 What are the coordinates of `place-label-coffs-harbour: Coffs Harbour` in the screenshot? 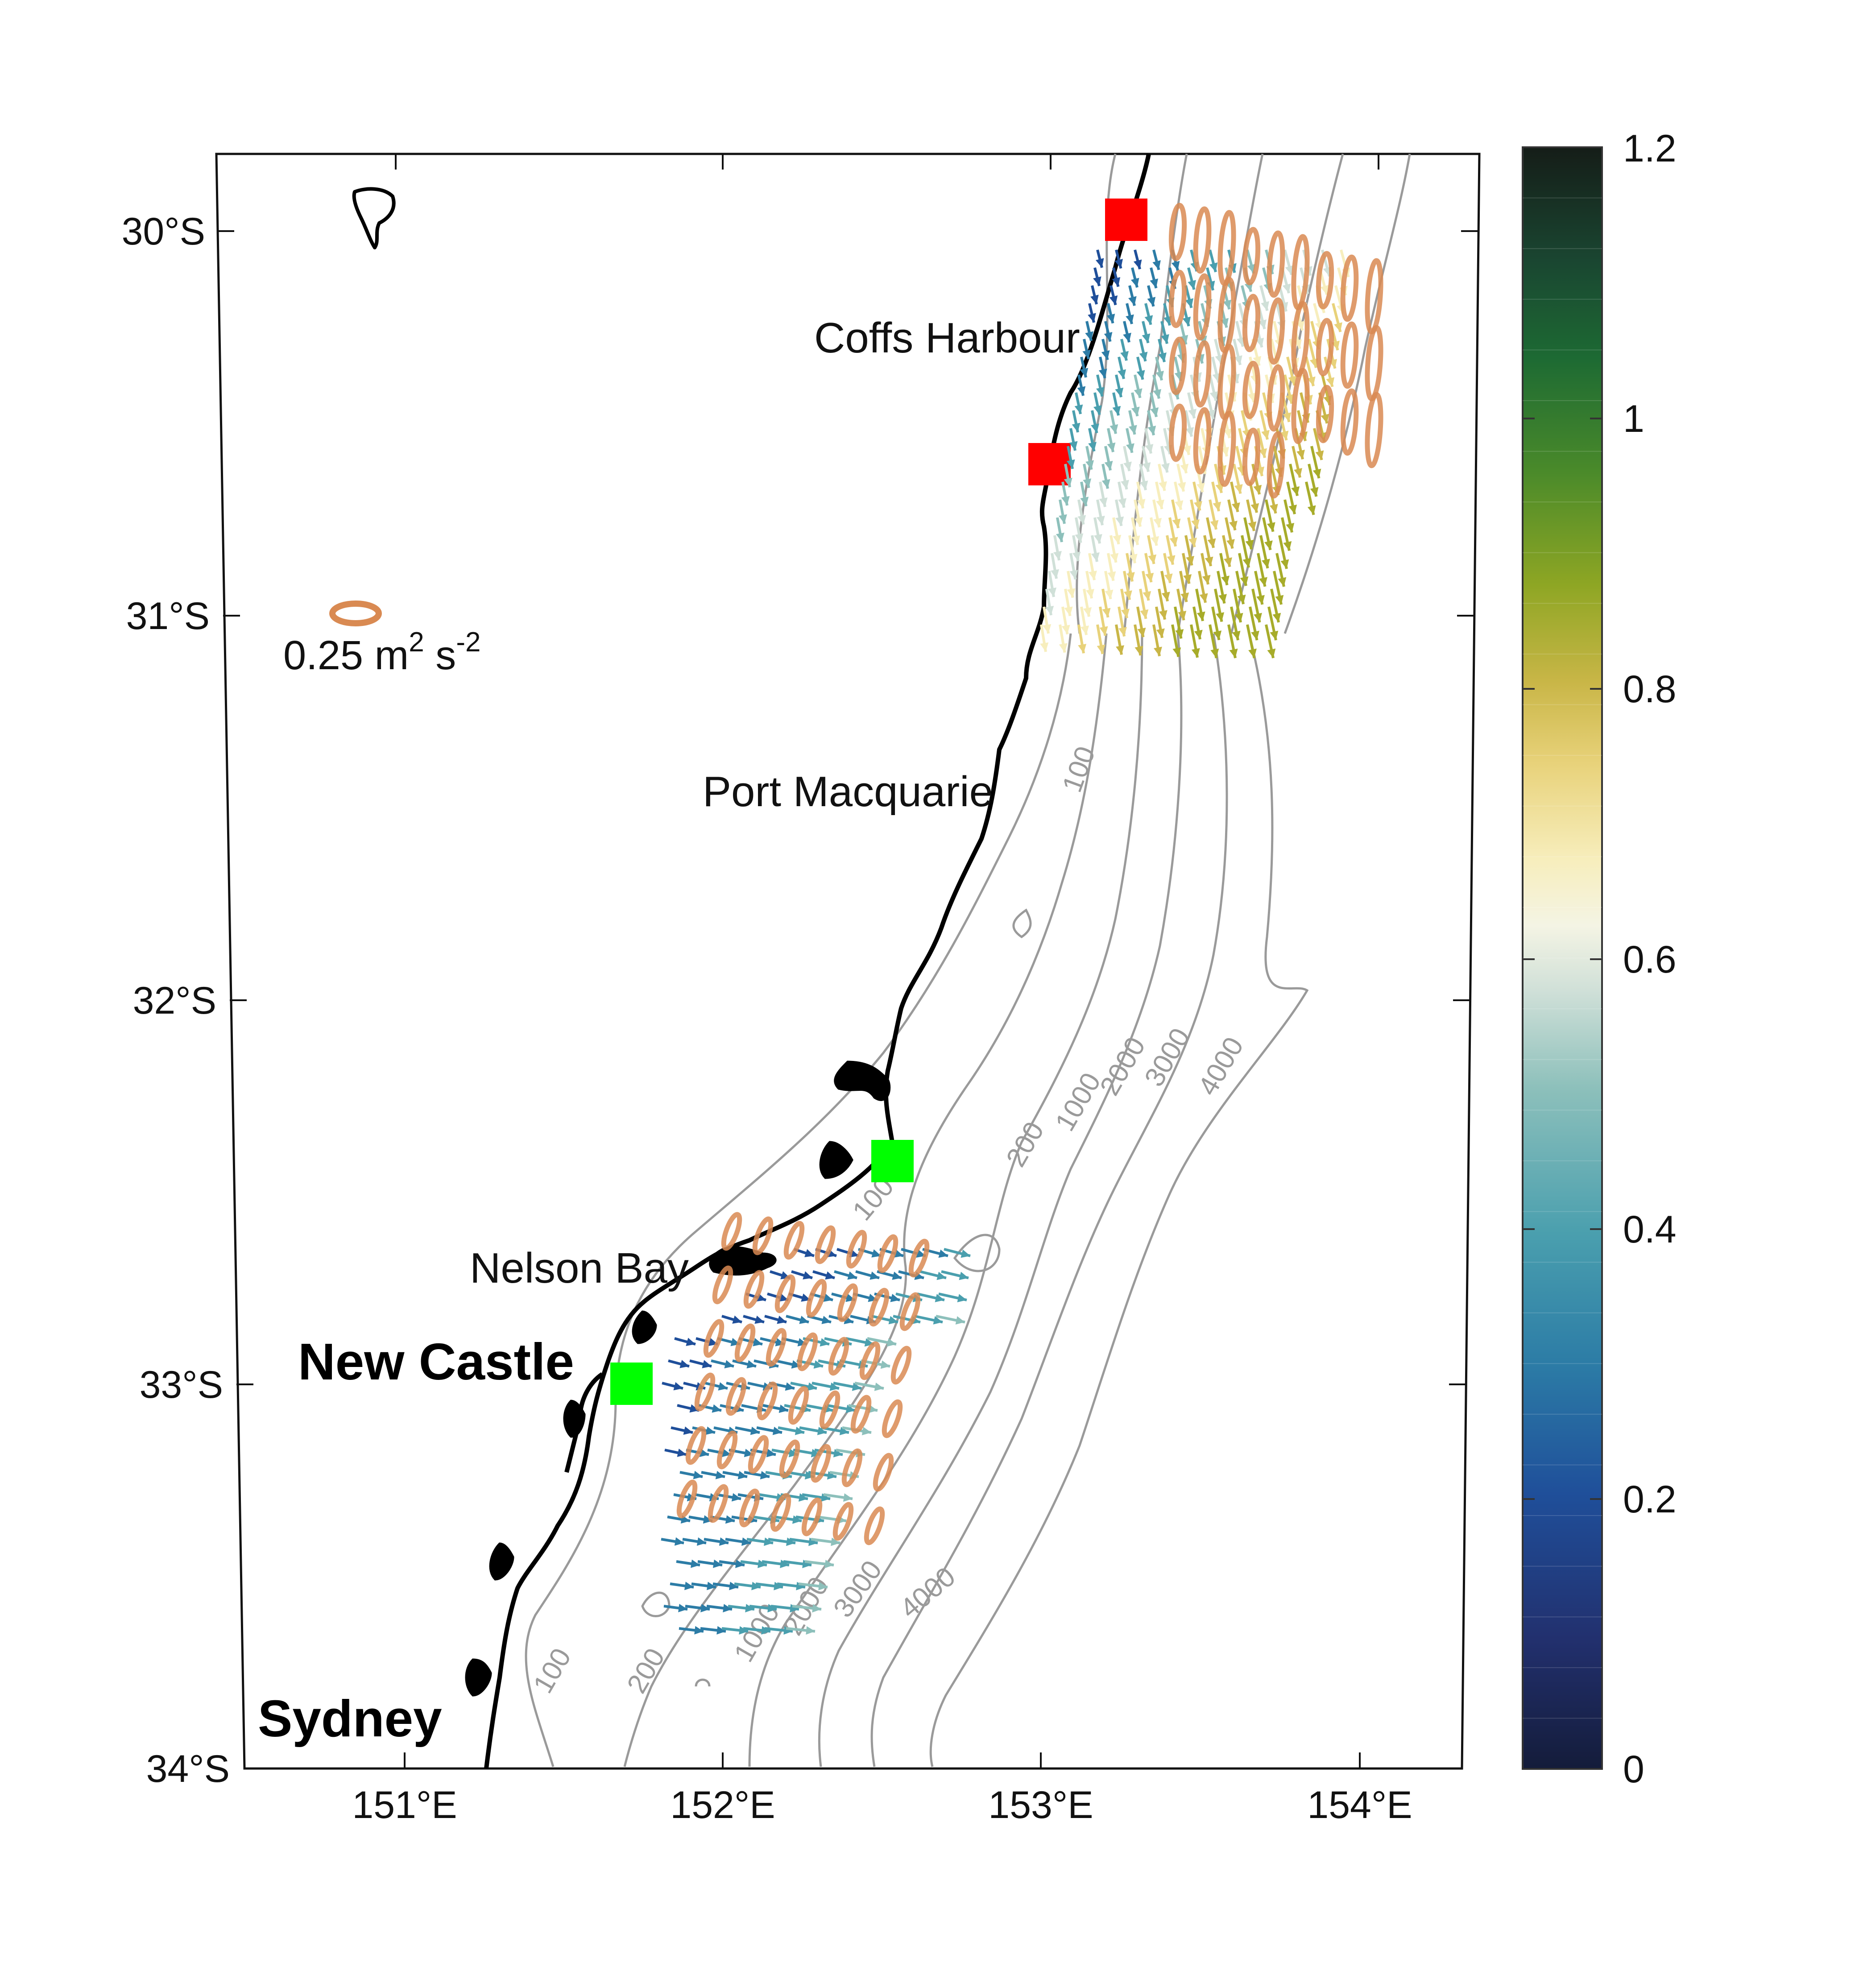 It's located at (947, 338).